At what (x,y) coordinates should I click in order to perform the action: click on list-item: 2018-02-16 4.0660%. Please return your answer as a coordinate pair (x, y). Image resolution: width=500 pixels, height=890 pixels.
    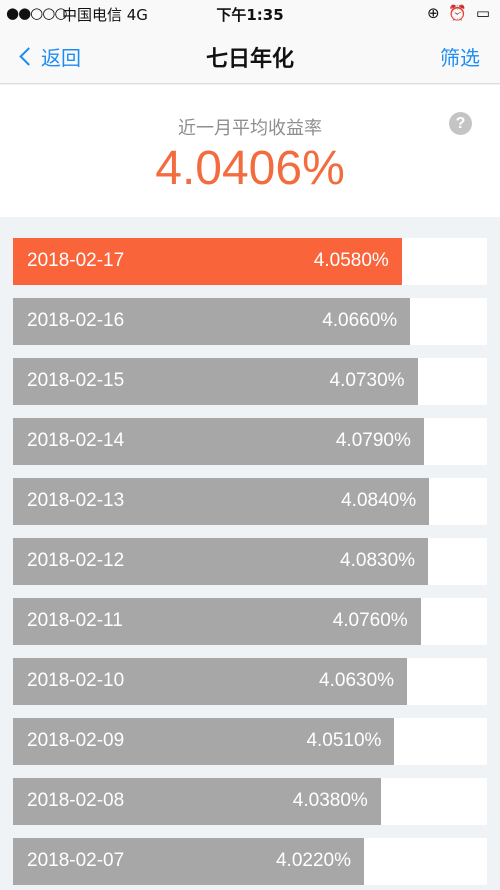
    Looking at the image, I should click on (250, 321).